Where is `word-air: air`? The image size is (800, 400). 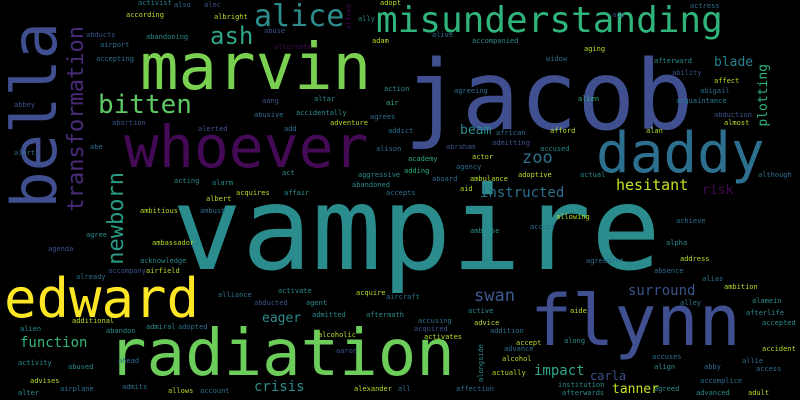 word-air: air is located at coordinates (392, 103).